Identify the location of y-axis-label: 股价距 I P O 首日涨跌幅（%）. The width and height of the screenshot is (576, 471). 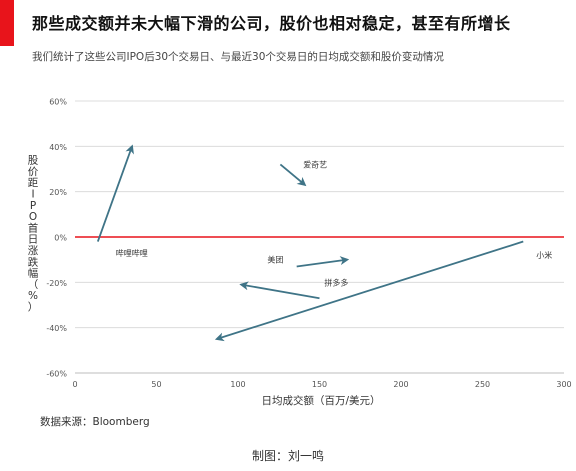
(33, 234).